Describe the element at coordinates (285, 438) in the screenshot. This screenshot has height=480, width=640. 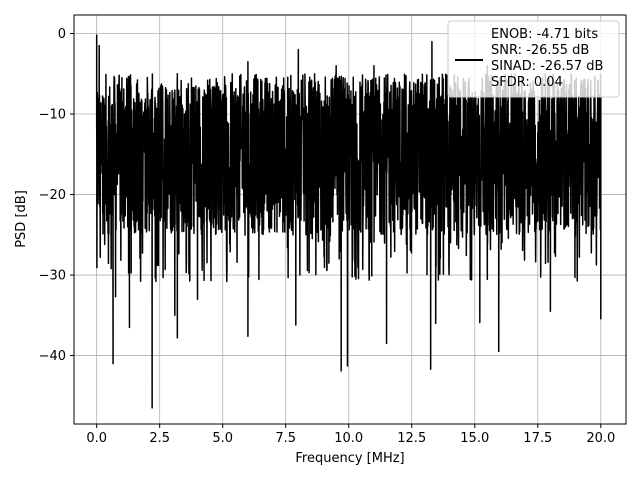
I see `x-tick-label: 7.5` at that location.